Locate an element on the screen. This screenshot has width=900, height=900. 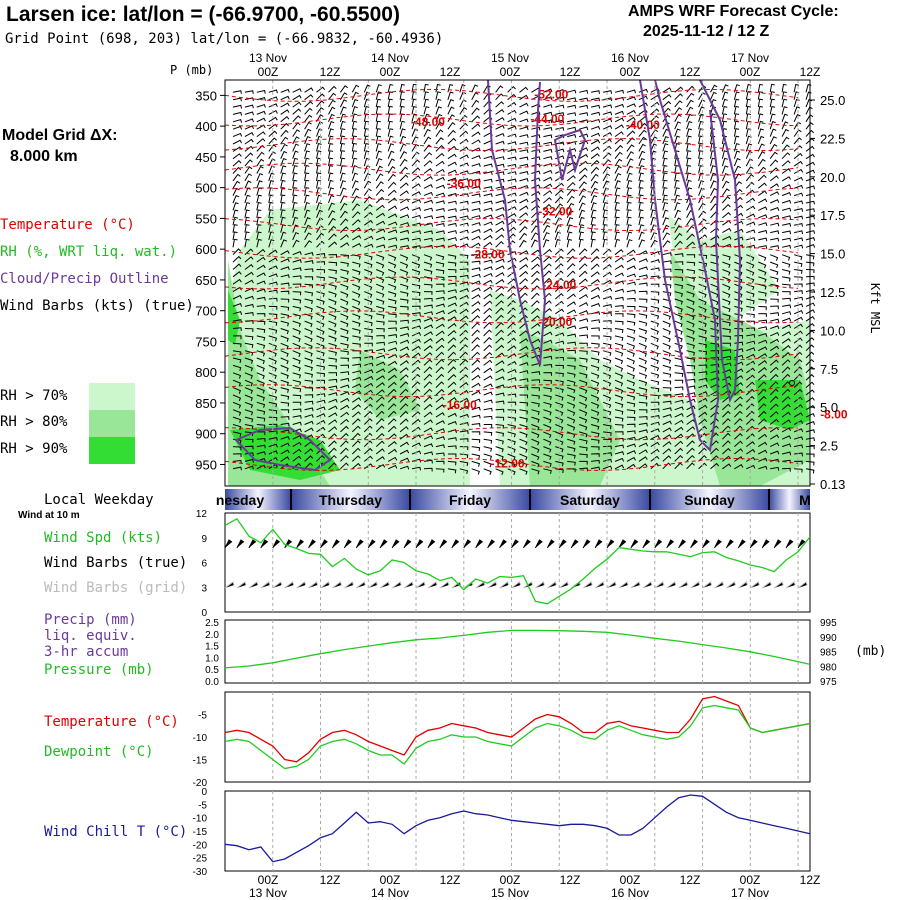
wind-tick-label: 9 is located at coordinates (204, 539).